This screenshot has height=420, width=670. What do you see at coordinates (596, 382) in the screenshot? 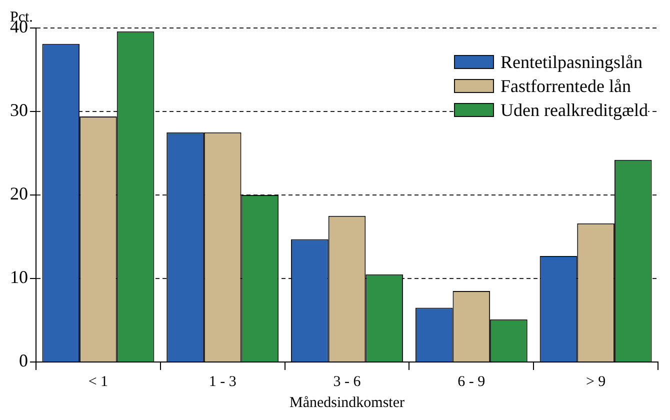
I see `x-tick-label: > 9` at bounding box center [596, 382].